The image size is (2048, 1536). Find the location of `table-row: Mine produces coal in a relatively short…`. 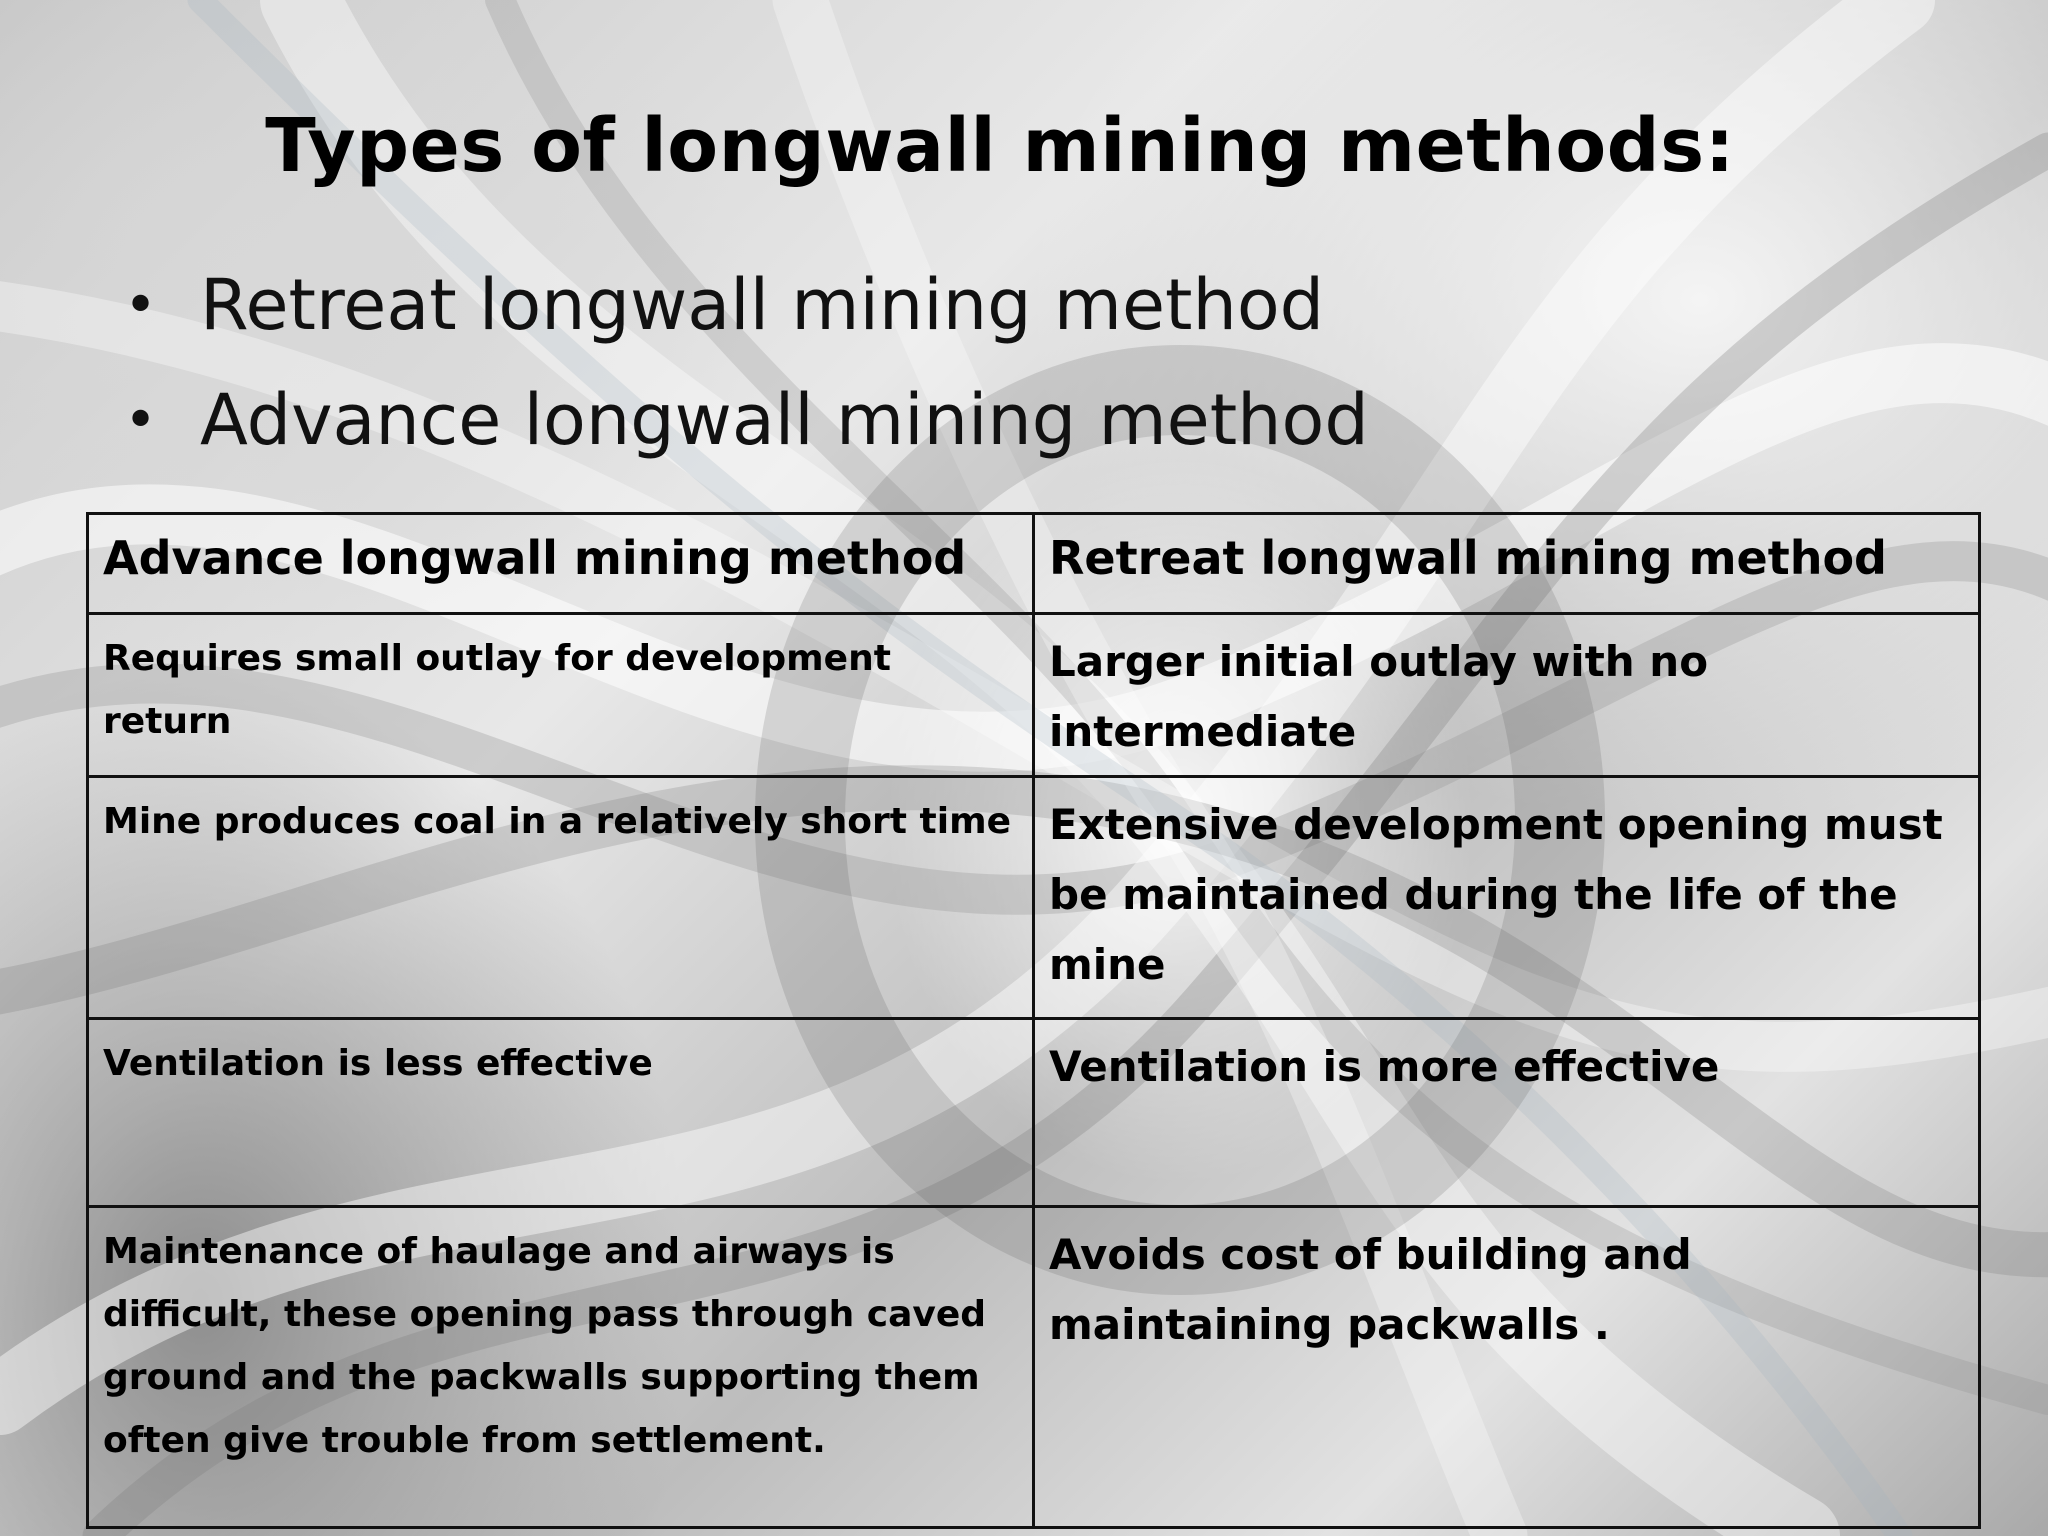

table-row: Mine produces coal in a relatively short… is located at coordinates (1033, 897).